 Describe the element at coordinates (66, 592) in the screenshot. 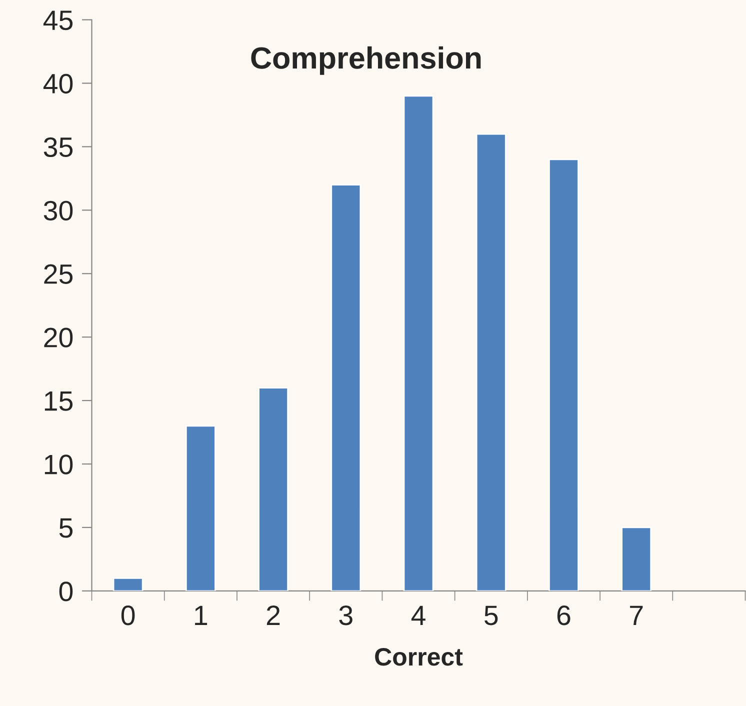

I see `y-tick-label: 0` at that location.